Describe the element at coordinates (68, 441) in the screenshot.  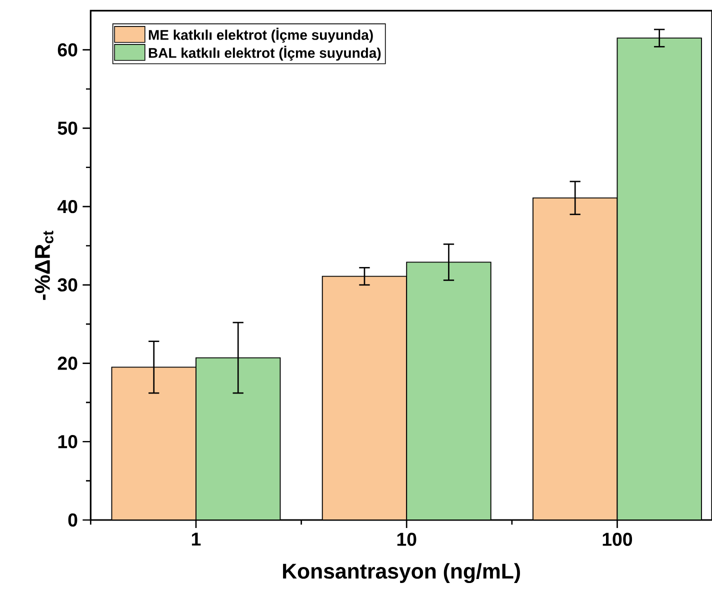
I see `y-tick-label: 10` at that location.